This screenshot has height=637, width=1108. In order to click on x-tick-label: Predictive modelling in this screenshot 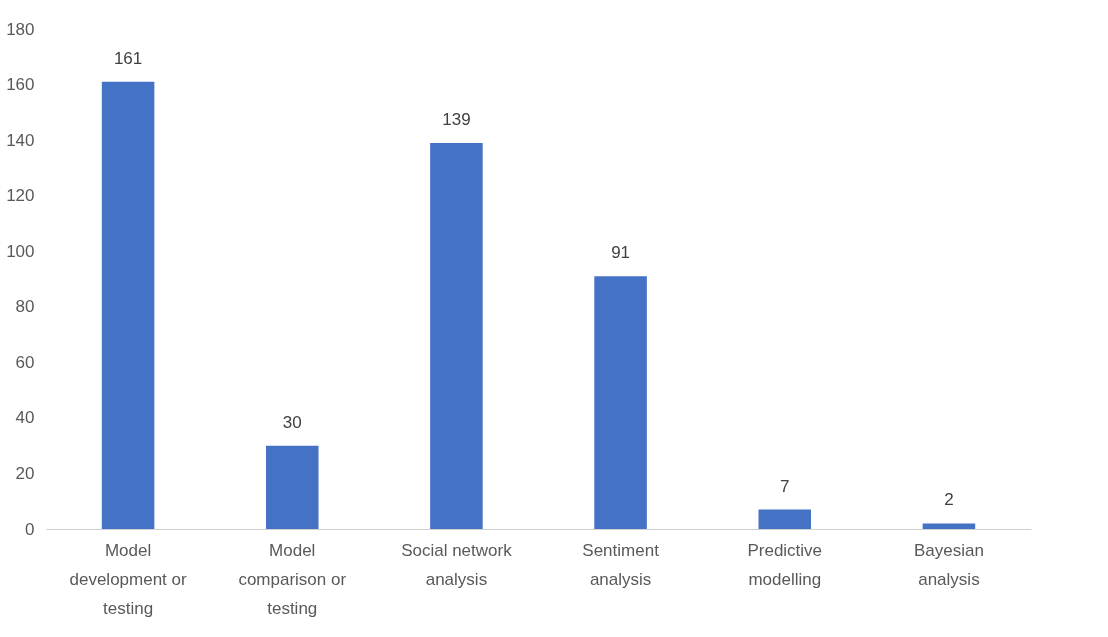, I will do `click(785, 565)`.